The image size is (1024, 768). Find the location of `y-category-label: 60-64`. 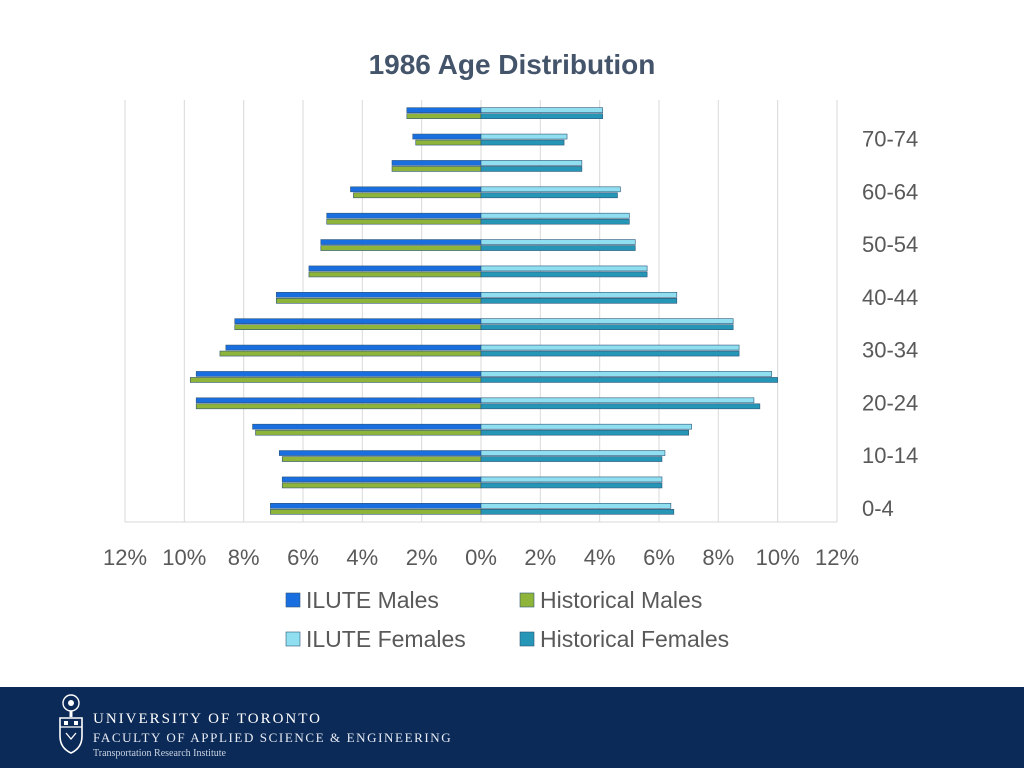

y-category-label: 60-64 is located at coordinates (890, 191).